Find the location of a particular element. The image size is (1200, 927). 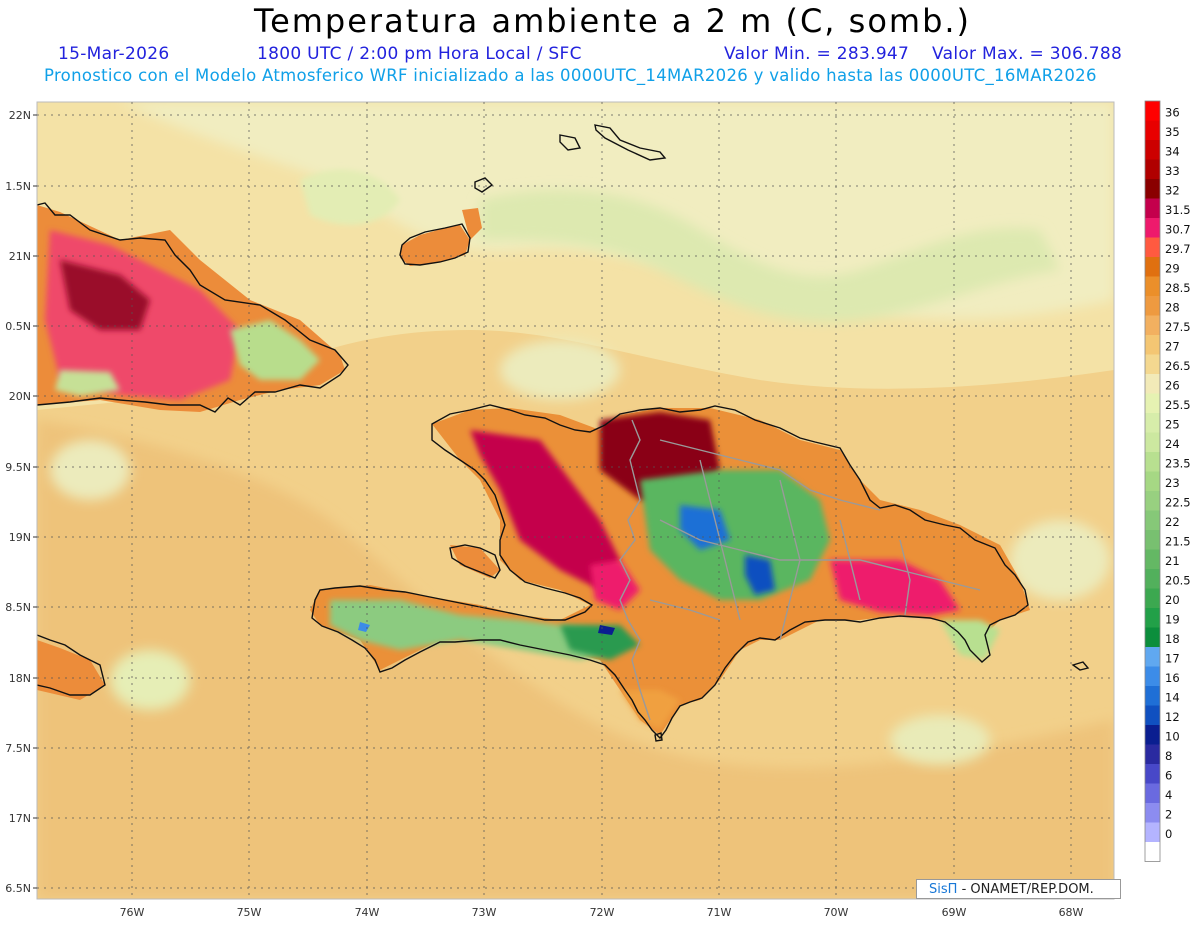

forecast-date: 15-Mar-2026 is located at coordinates (114, 54).